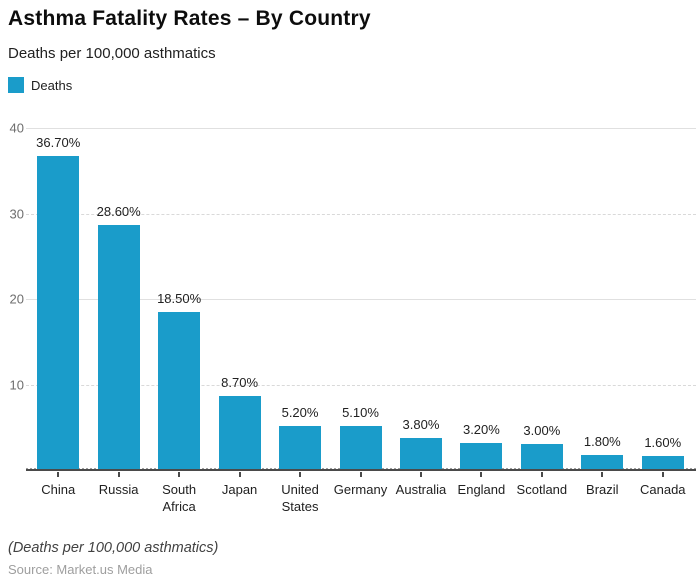 The width and height of the screenshot is (700, 584). What do you see at coordinates (421, 424) in the screenshot?
I see `bar-value-label: 3.80%` at bounding box center [421, 424].